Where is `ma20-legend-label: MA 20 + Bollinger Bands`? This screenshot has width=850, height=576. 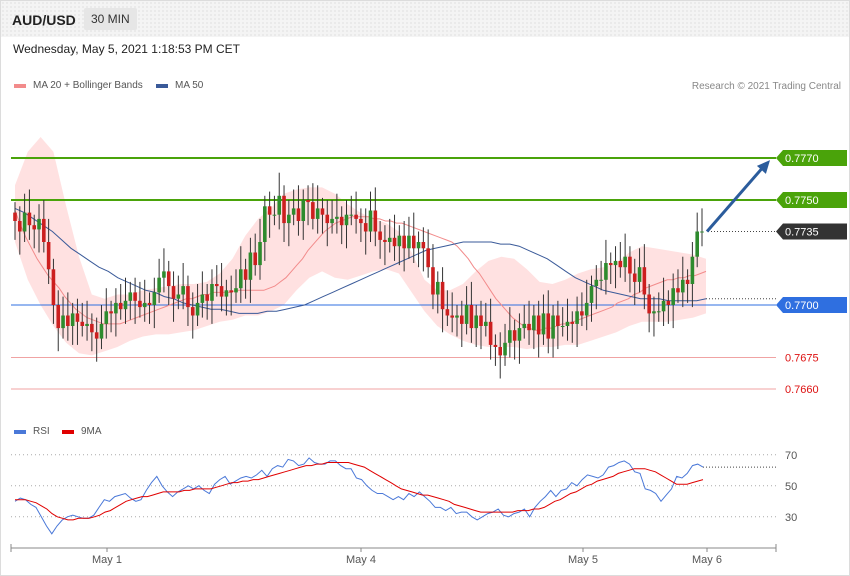
ma20-legend-label: MA 20 + Bollinger Bands is located at coordinates (88, 85).